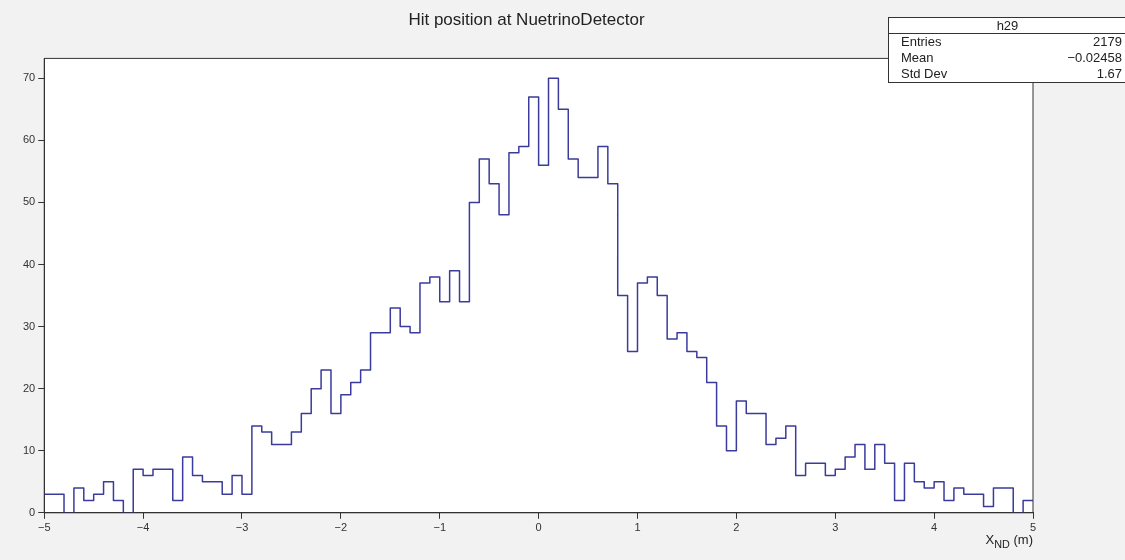 The image size is (1125, 560). I want to click on text: 1.67, so click(1109, 74).